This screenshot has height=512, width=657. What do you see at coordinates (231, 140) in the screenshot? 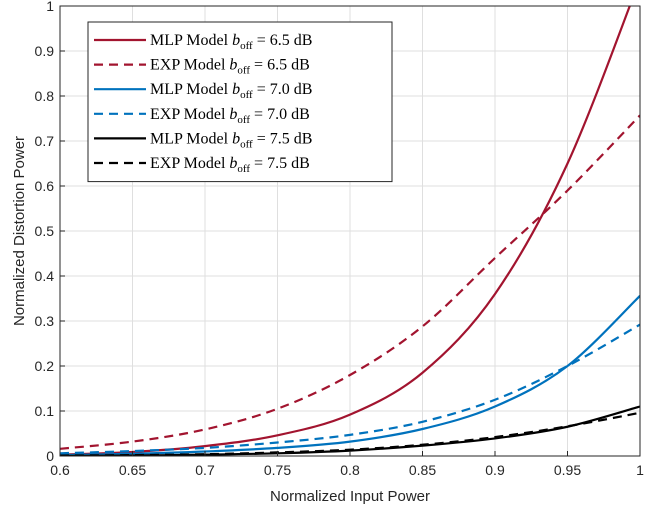
I see `legend-entry: MLP Model boff = 7.5 dB` at bounding box center [231, 140].